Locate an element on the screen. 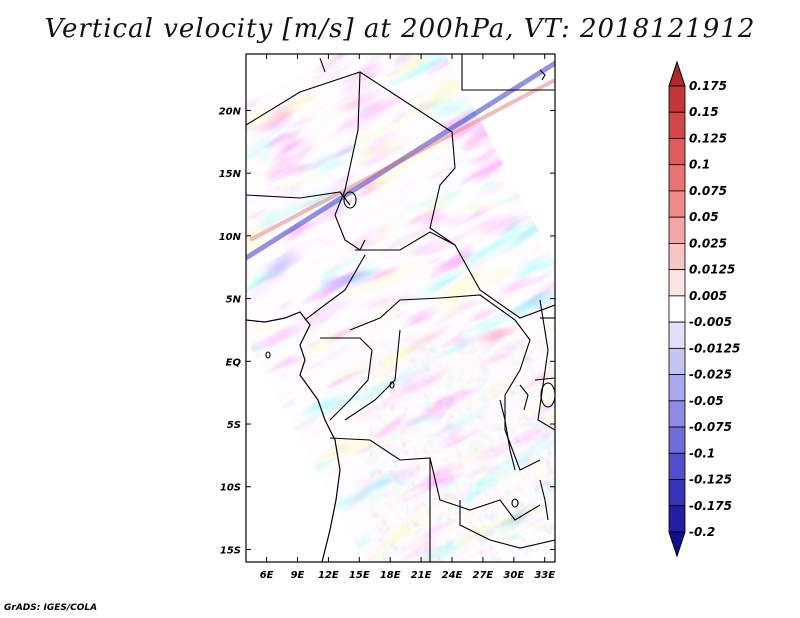 This screenshot has height=618, width=800. colorbar-label: -0.075 is located at coordinates (710, 427).